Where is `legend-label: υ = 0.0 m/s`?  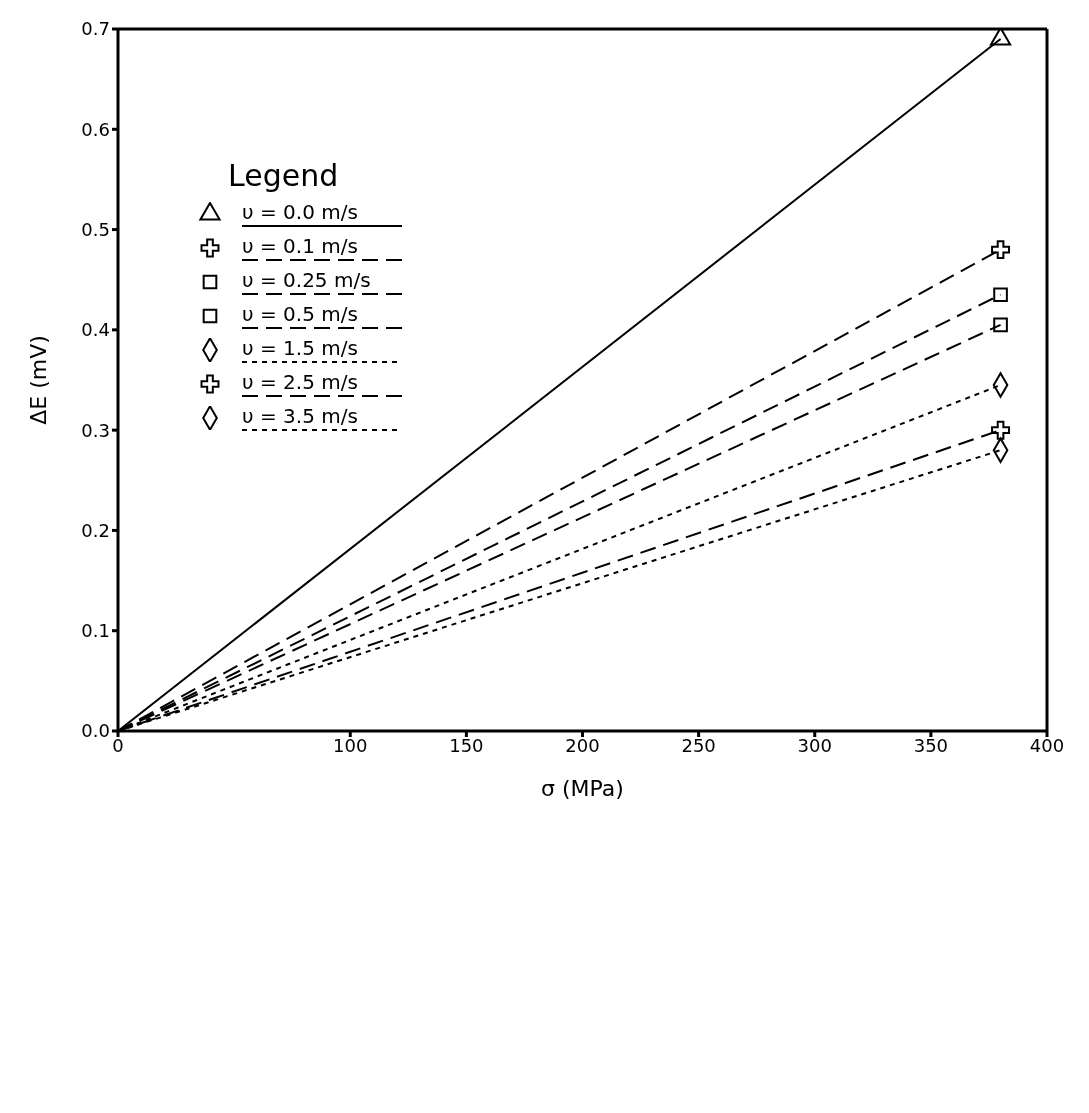 legend-label: υ = 0.0 m/s is located at coordinates (300, 212).